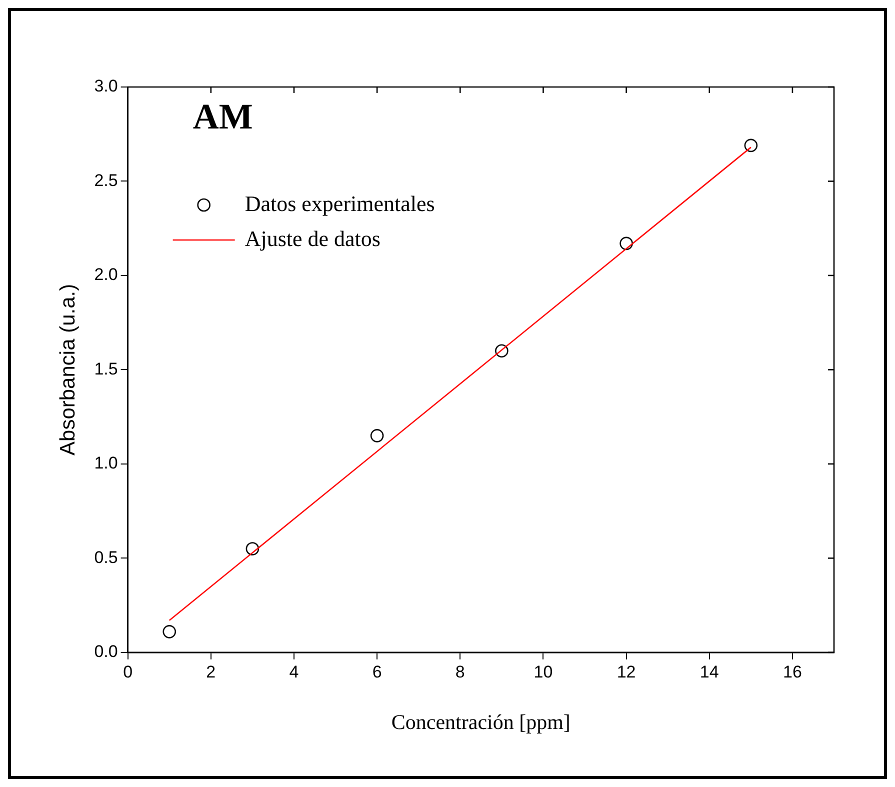 Image resolution: width=895 pixels, height=787 pixels. What do you see at coordinates (106, 652) in the screenshot?
I see `y-tick-label: 0.0` at bounding box center [106, 652].